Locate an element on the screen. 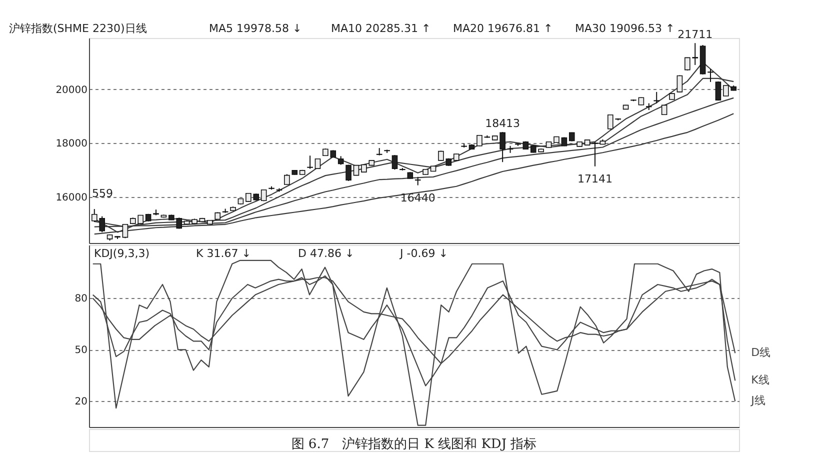 The height and width of the screenshot is (466, 833). series-label: J线 is located at coordinates (758, 401).